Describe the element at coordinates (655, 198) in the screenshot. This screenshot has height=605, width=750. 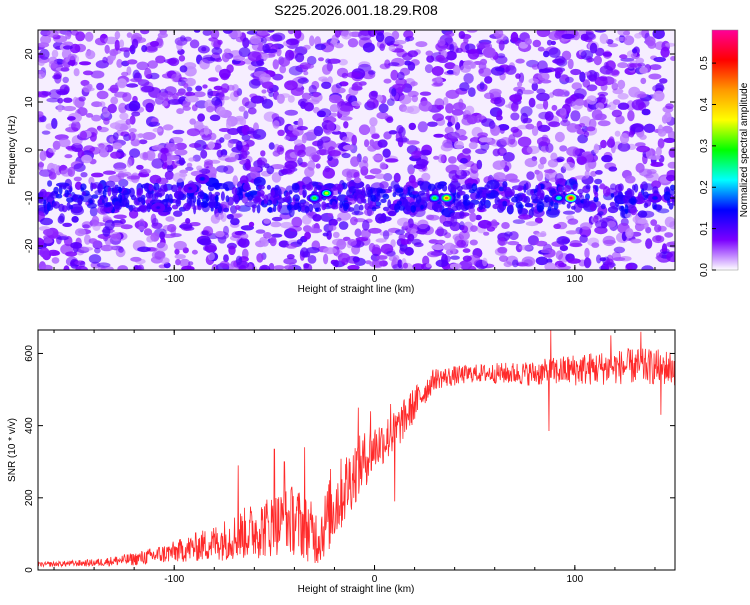
I see `heatmap-hotspot` at that location.